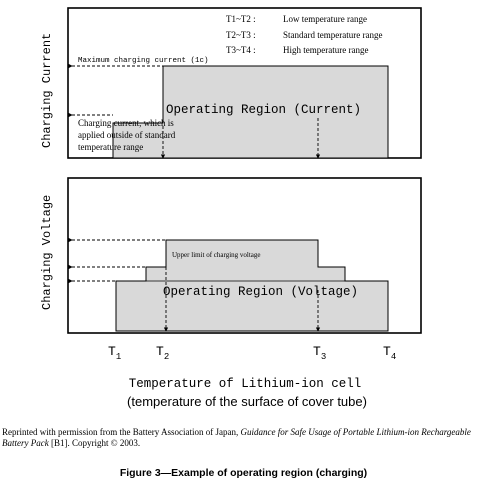  Describe the element at coordinates (263, 110) in the screenshot. I see `current-region-label: Operating Region (Current)` at that location.